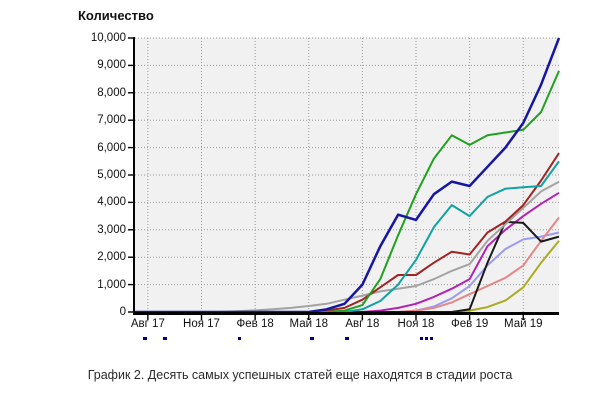 Image resolution: width=600 pixels, height=400 pixels. I want to click on x-tick-label: Авг 18, so click(362, 324).